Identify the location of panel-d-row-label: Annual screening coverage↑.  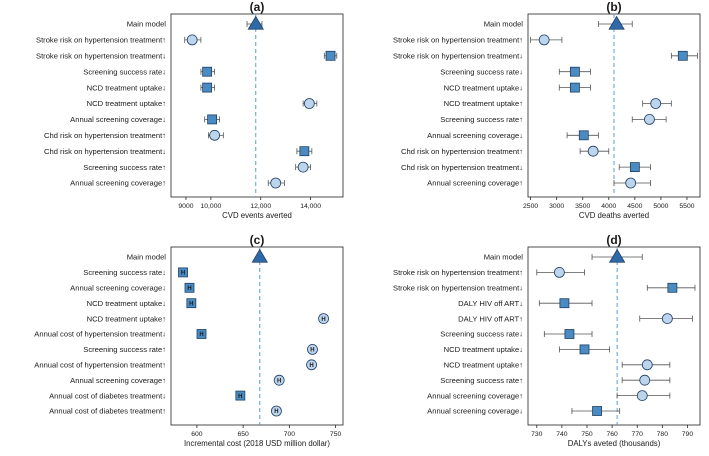
(475, 395).